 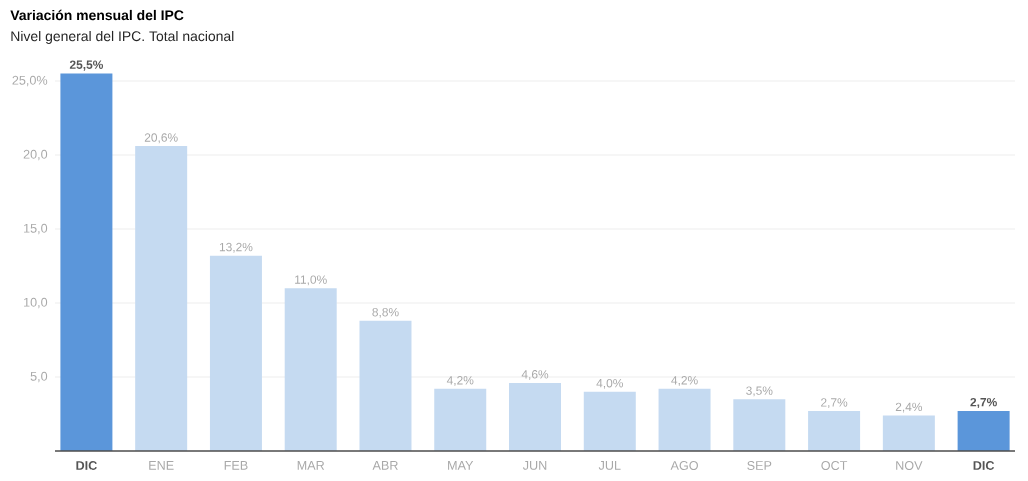 What do you see at coordinates (609, 465) in the screenshot?
I see `x-tick-label: JUL` at bounding box center [609, 465].